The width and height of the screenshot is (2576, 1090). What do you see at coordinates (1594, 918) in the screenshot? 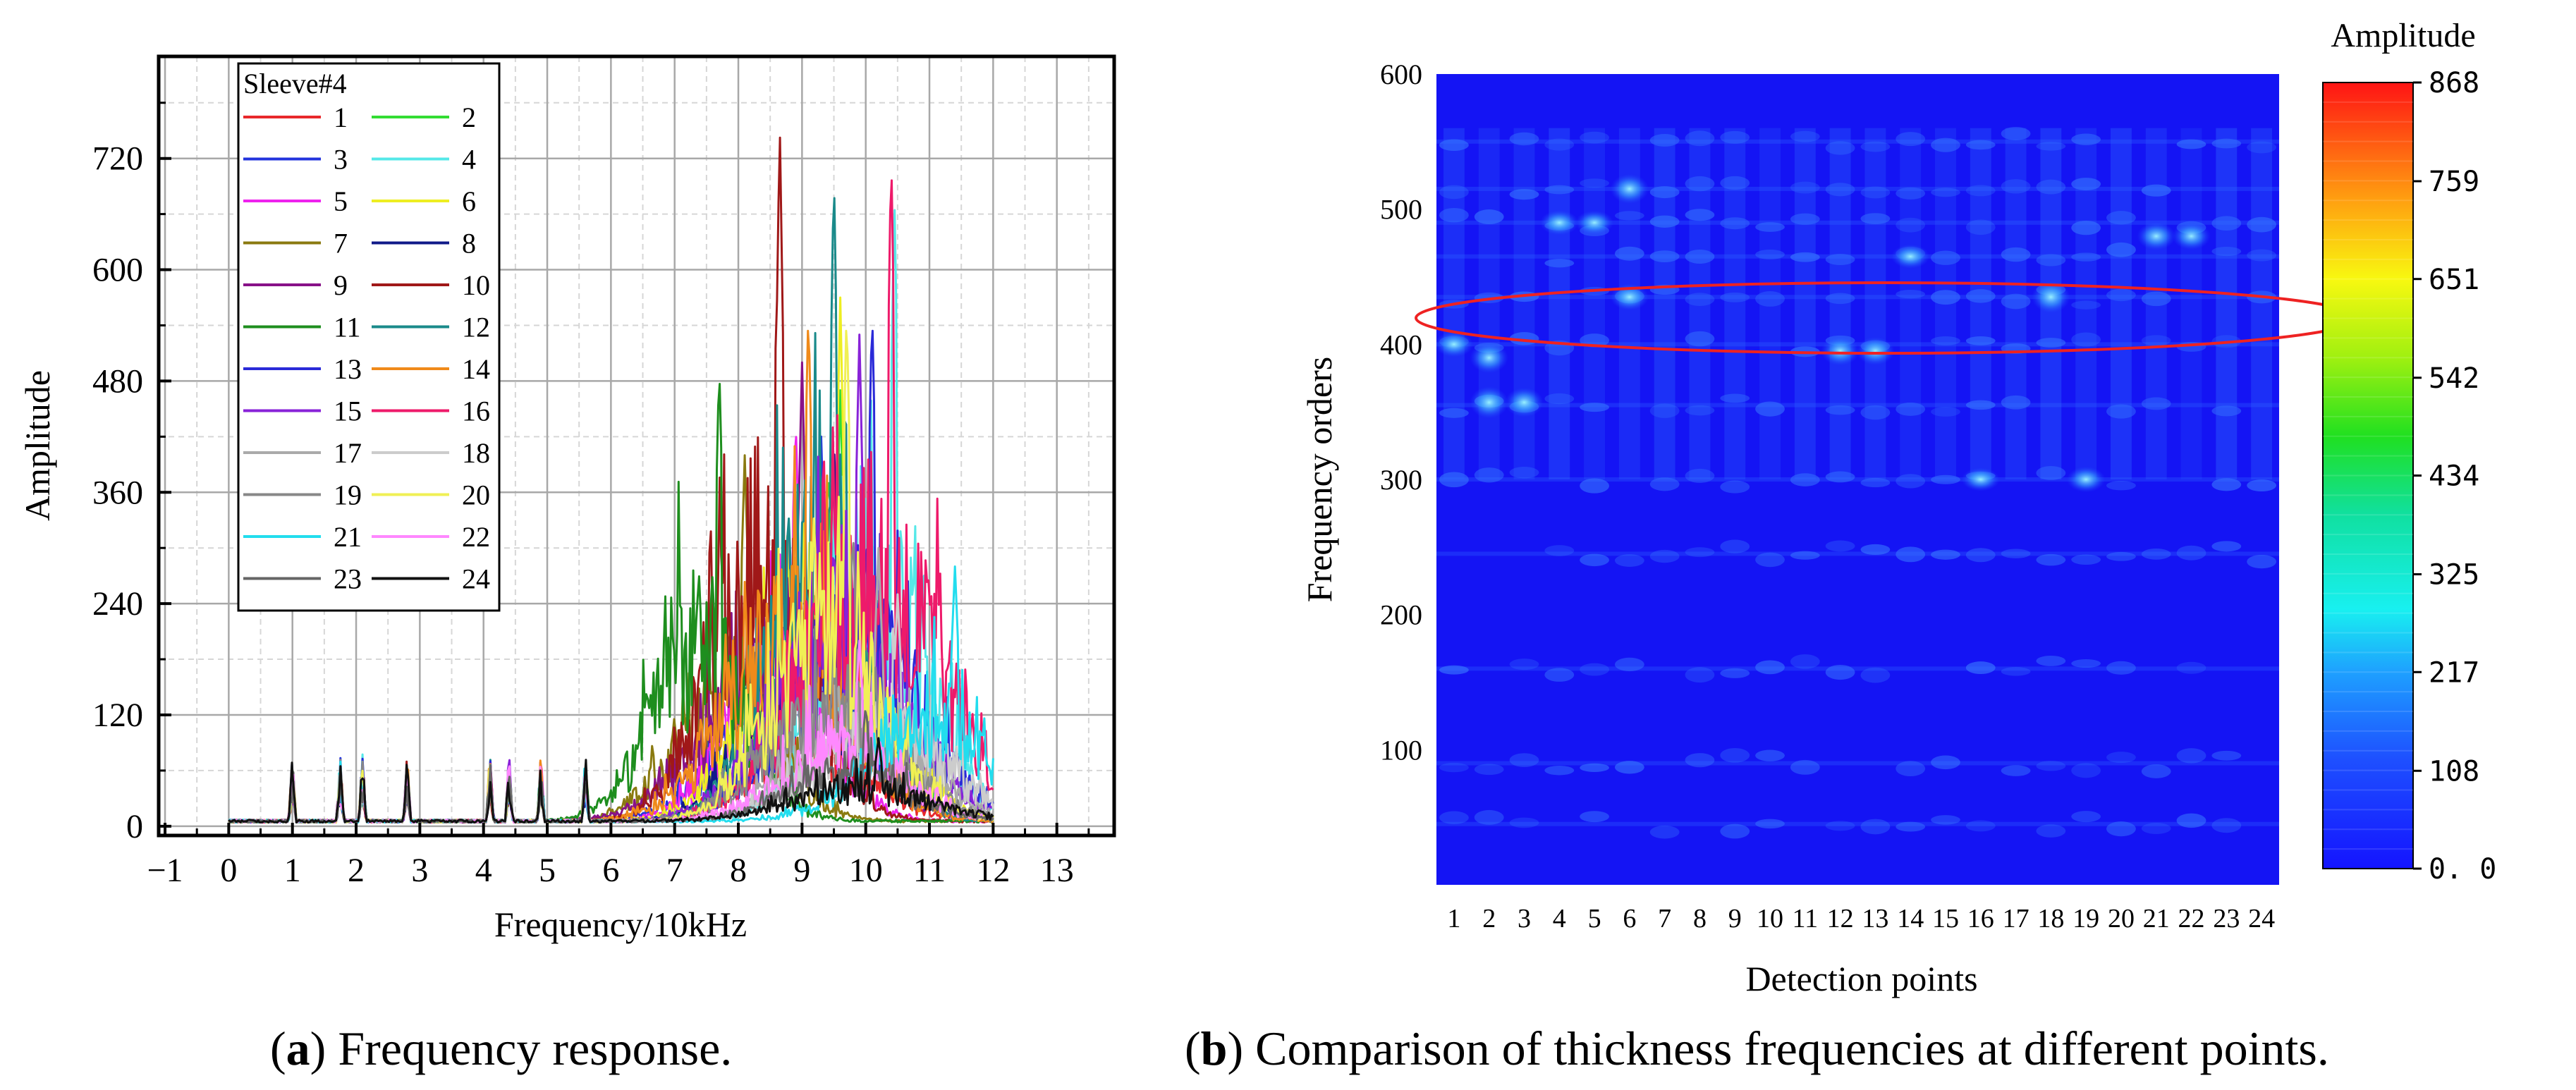
I see `heatmap-x-tick-label: 5` at bounding box center [1594, 918].